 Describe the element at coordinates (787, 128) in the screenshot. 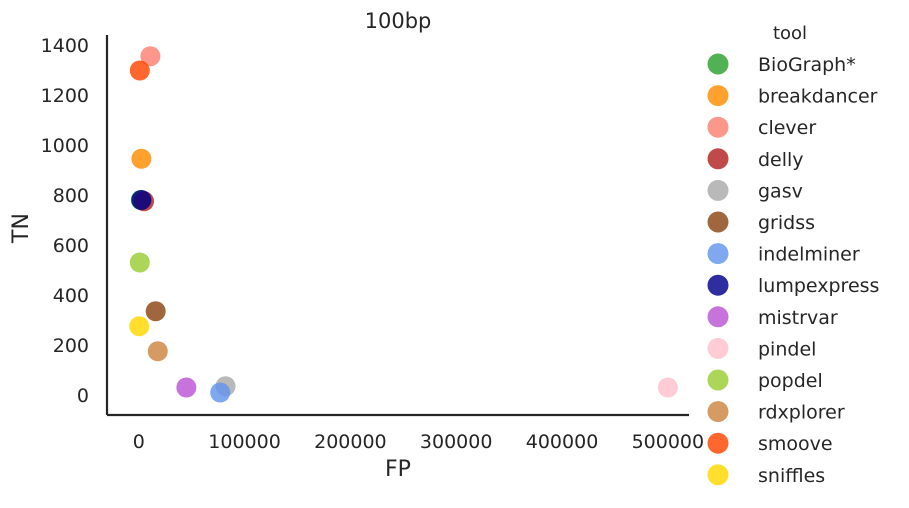

I see `legend-label: clever` at that location.